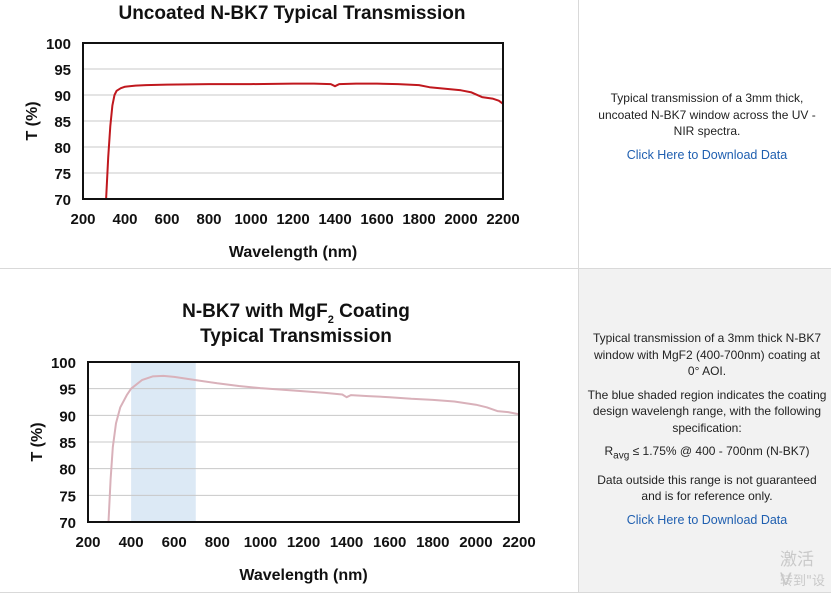 This screenshot has width=831, height=597. What do you see at coordinates (296, 336) in the screenshot?
I see `chart-title-line: Typical Transmission` at bounding box center [296, 336].